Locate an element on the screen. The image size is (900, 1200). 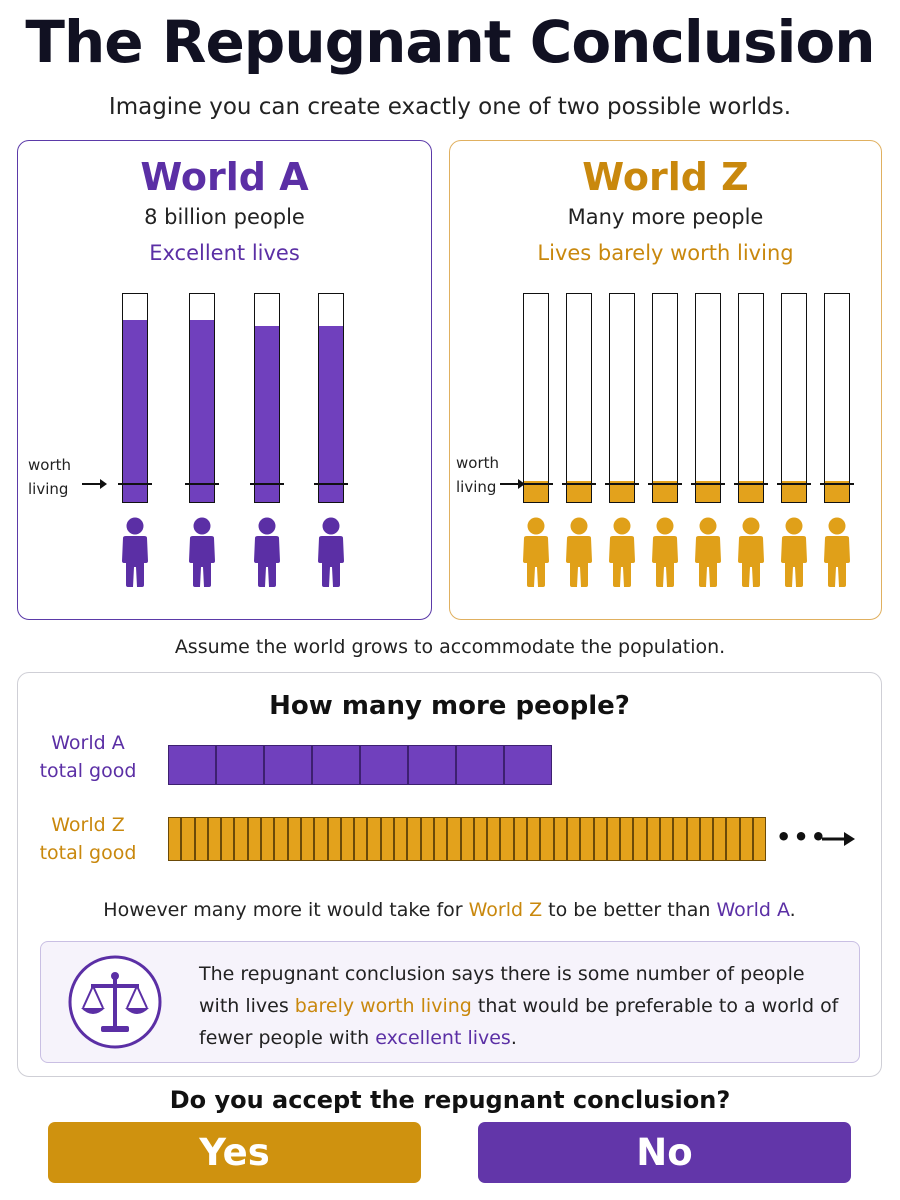
world-a-population: 8 billion people is located at coordinates (224, 217).